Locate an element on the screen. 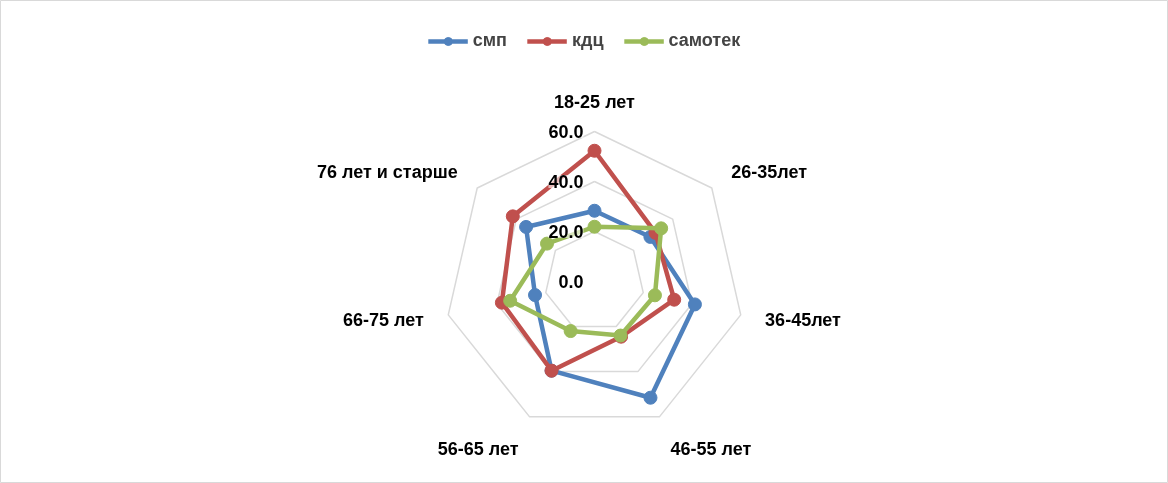 The image size is (1168, 483). legend-label: кдц is located at coordinates (588, 40).